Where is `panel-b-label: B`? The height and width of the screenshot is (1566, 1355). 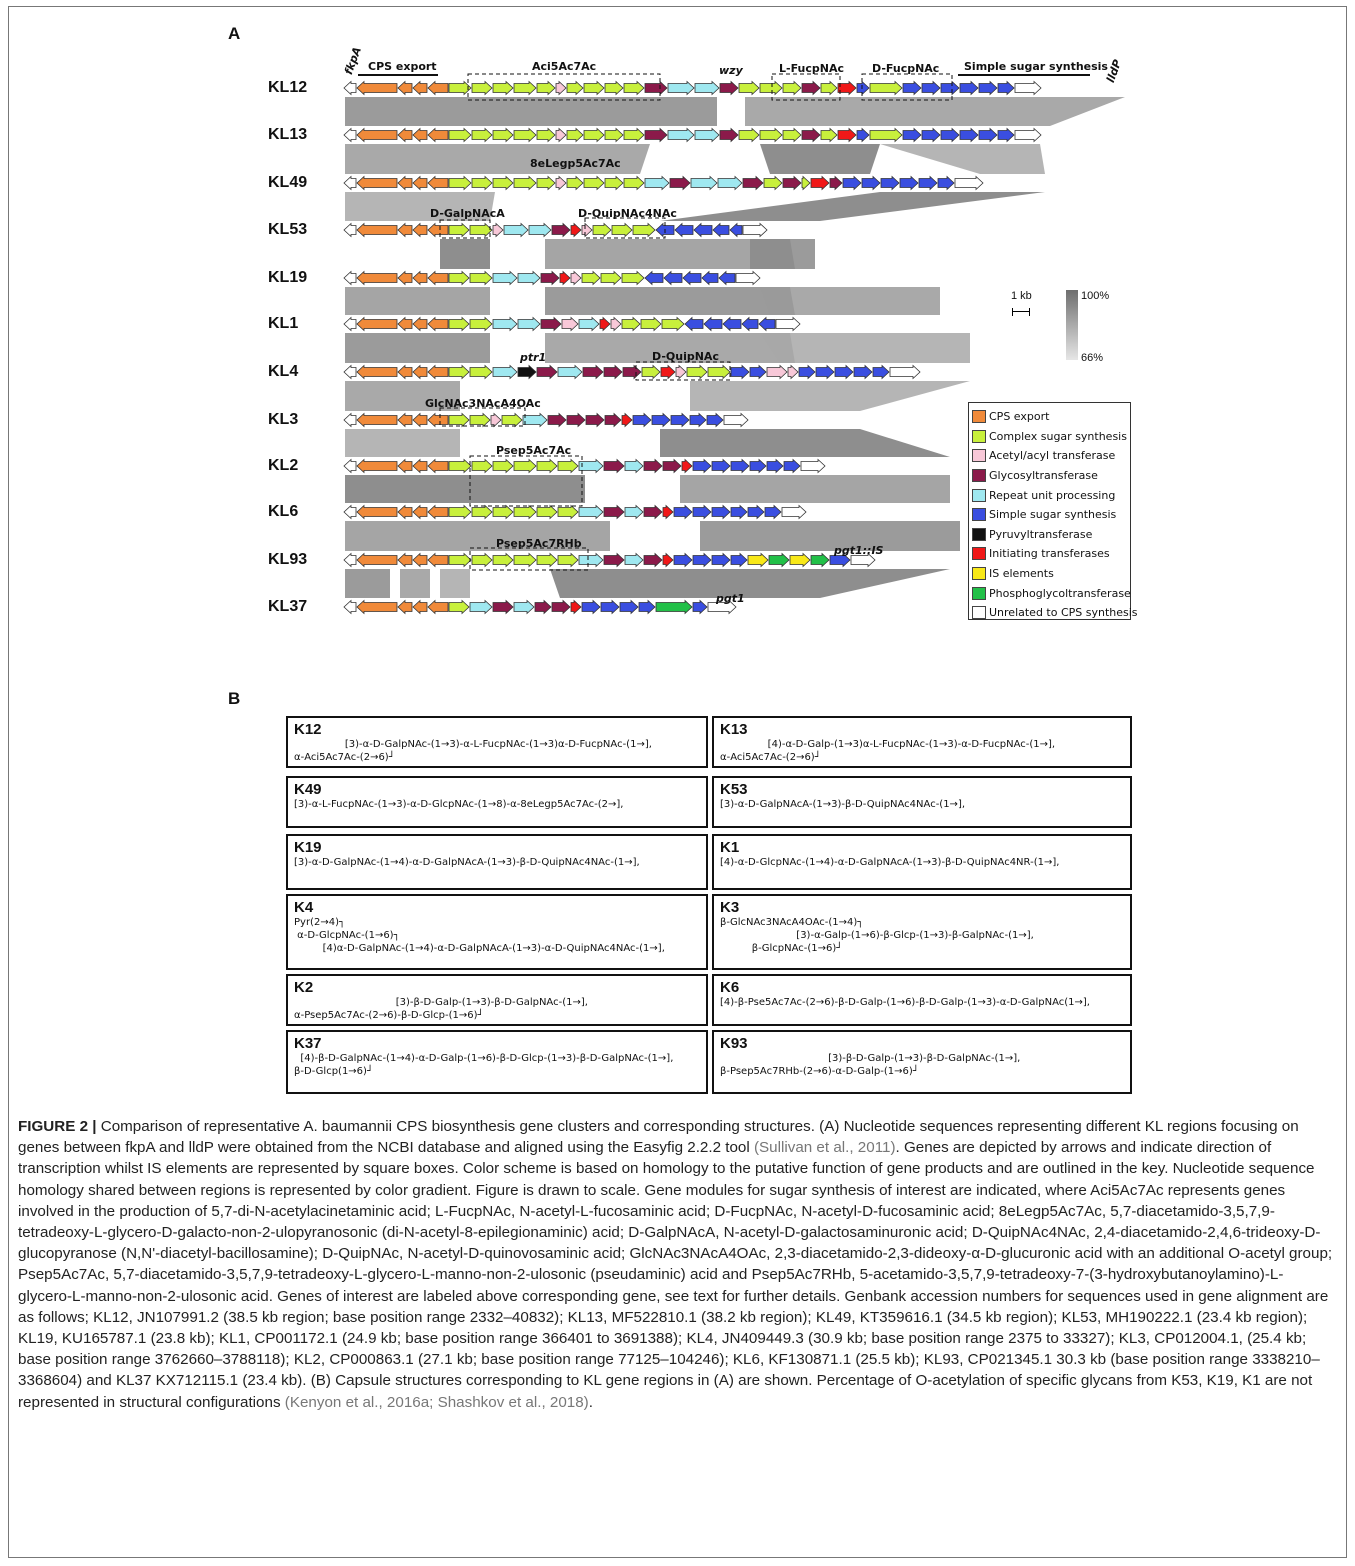
panel-b-label: B is located at coordinates (234, 698).